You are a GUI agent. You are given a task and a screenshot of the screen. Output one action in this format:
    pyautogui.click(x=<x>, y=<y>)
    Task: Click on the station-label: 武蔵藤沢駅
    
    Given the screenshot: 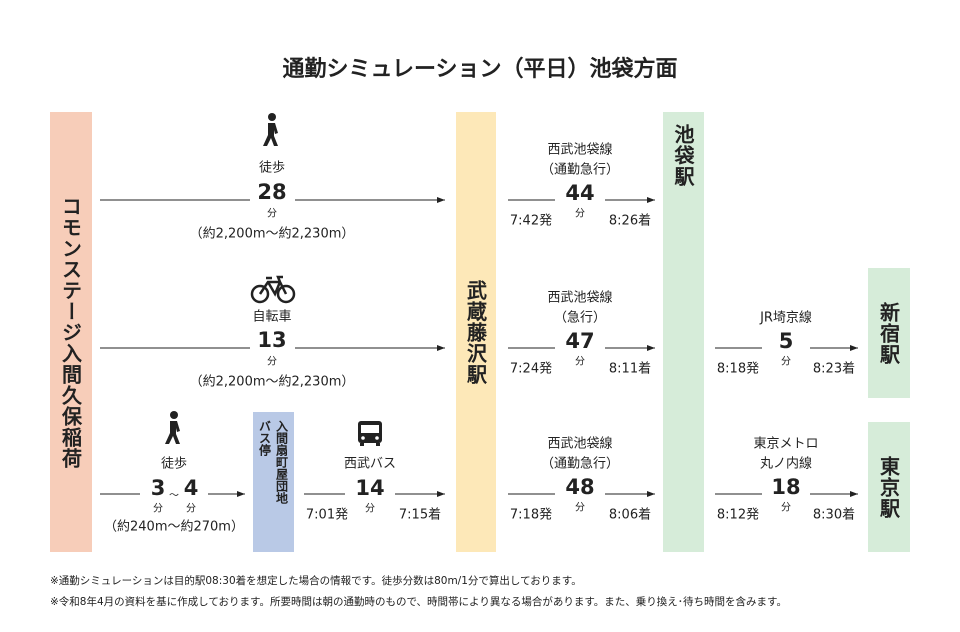 What is the action you would take?
    pyautogui.click(x=475, y=332)
    